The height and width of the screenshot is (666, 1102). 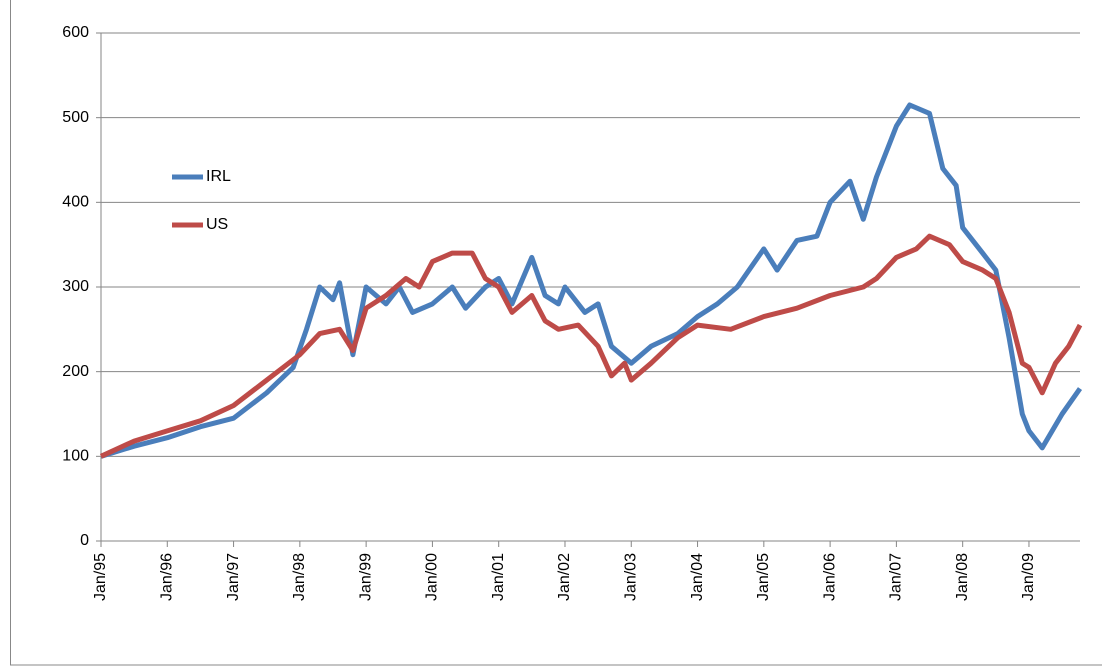 What do you see at coordinates (217, 224) in the screenshot?
I see `legend-label: US` at bounding box center [217, 224].